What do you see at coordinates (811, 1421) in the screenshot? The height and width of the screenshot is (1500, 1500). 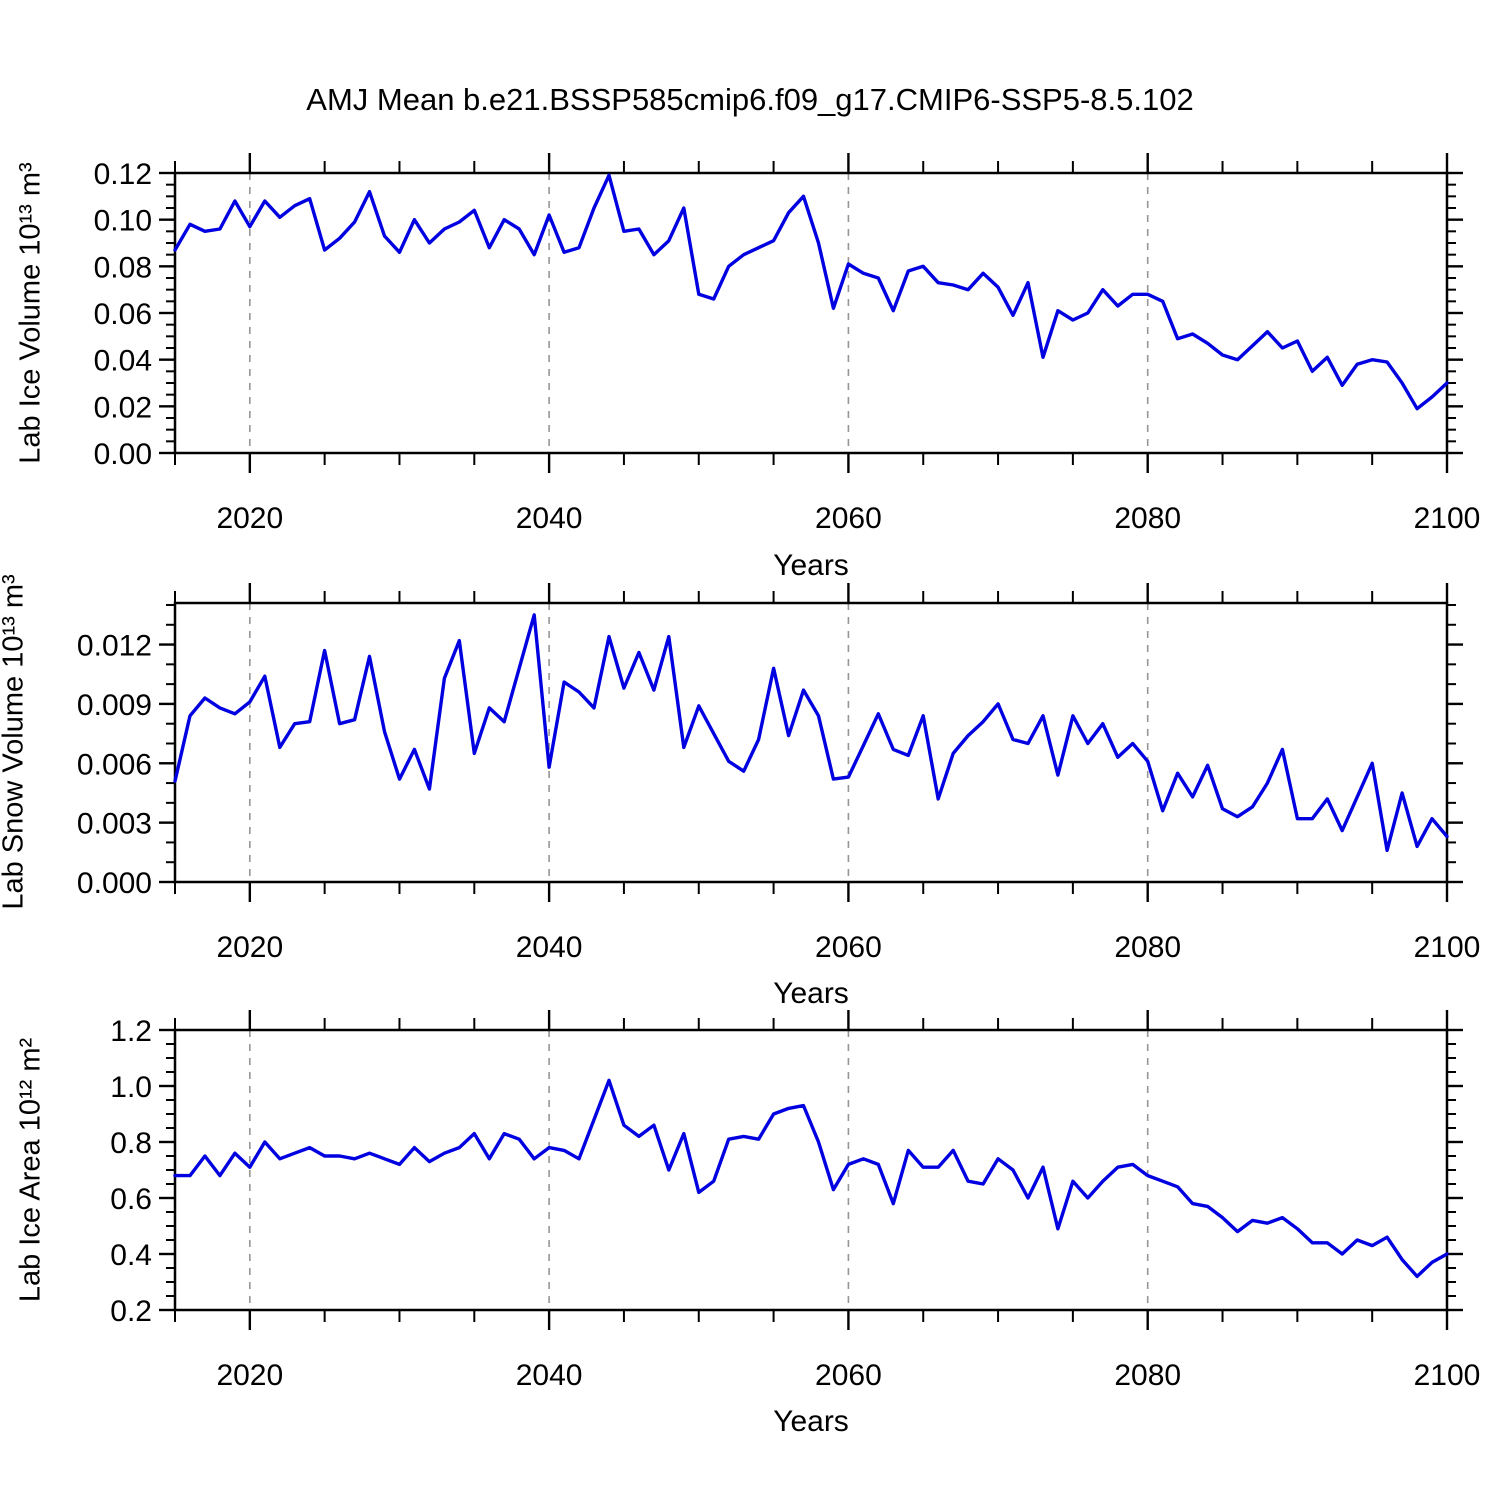 I see `x-axis-label-years-panel3: Years` at bounding box center [811, 1421].